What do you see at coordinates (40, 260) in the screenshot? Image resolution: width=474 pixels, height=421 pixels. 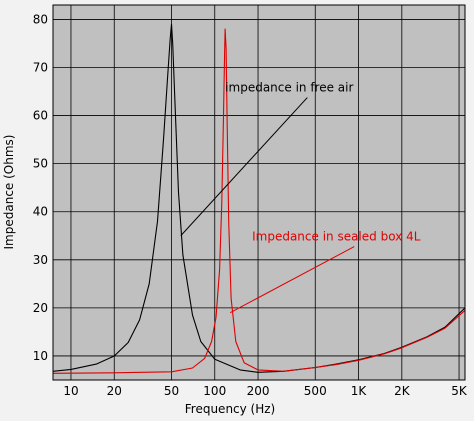 I see `y-tick-label: 30` at bounding box center [40, 260].